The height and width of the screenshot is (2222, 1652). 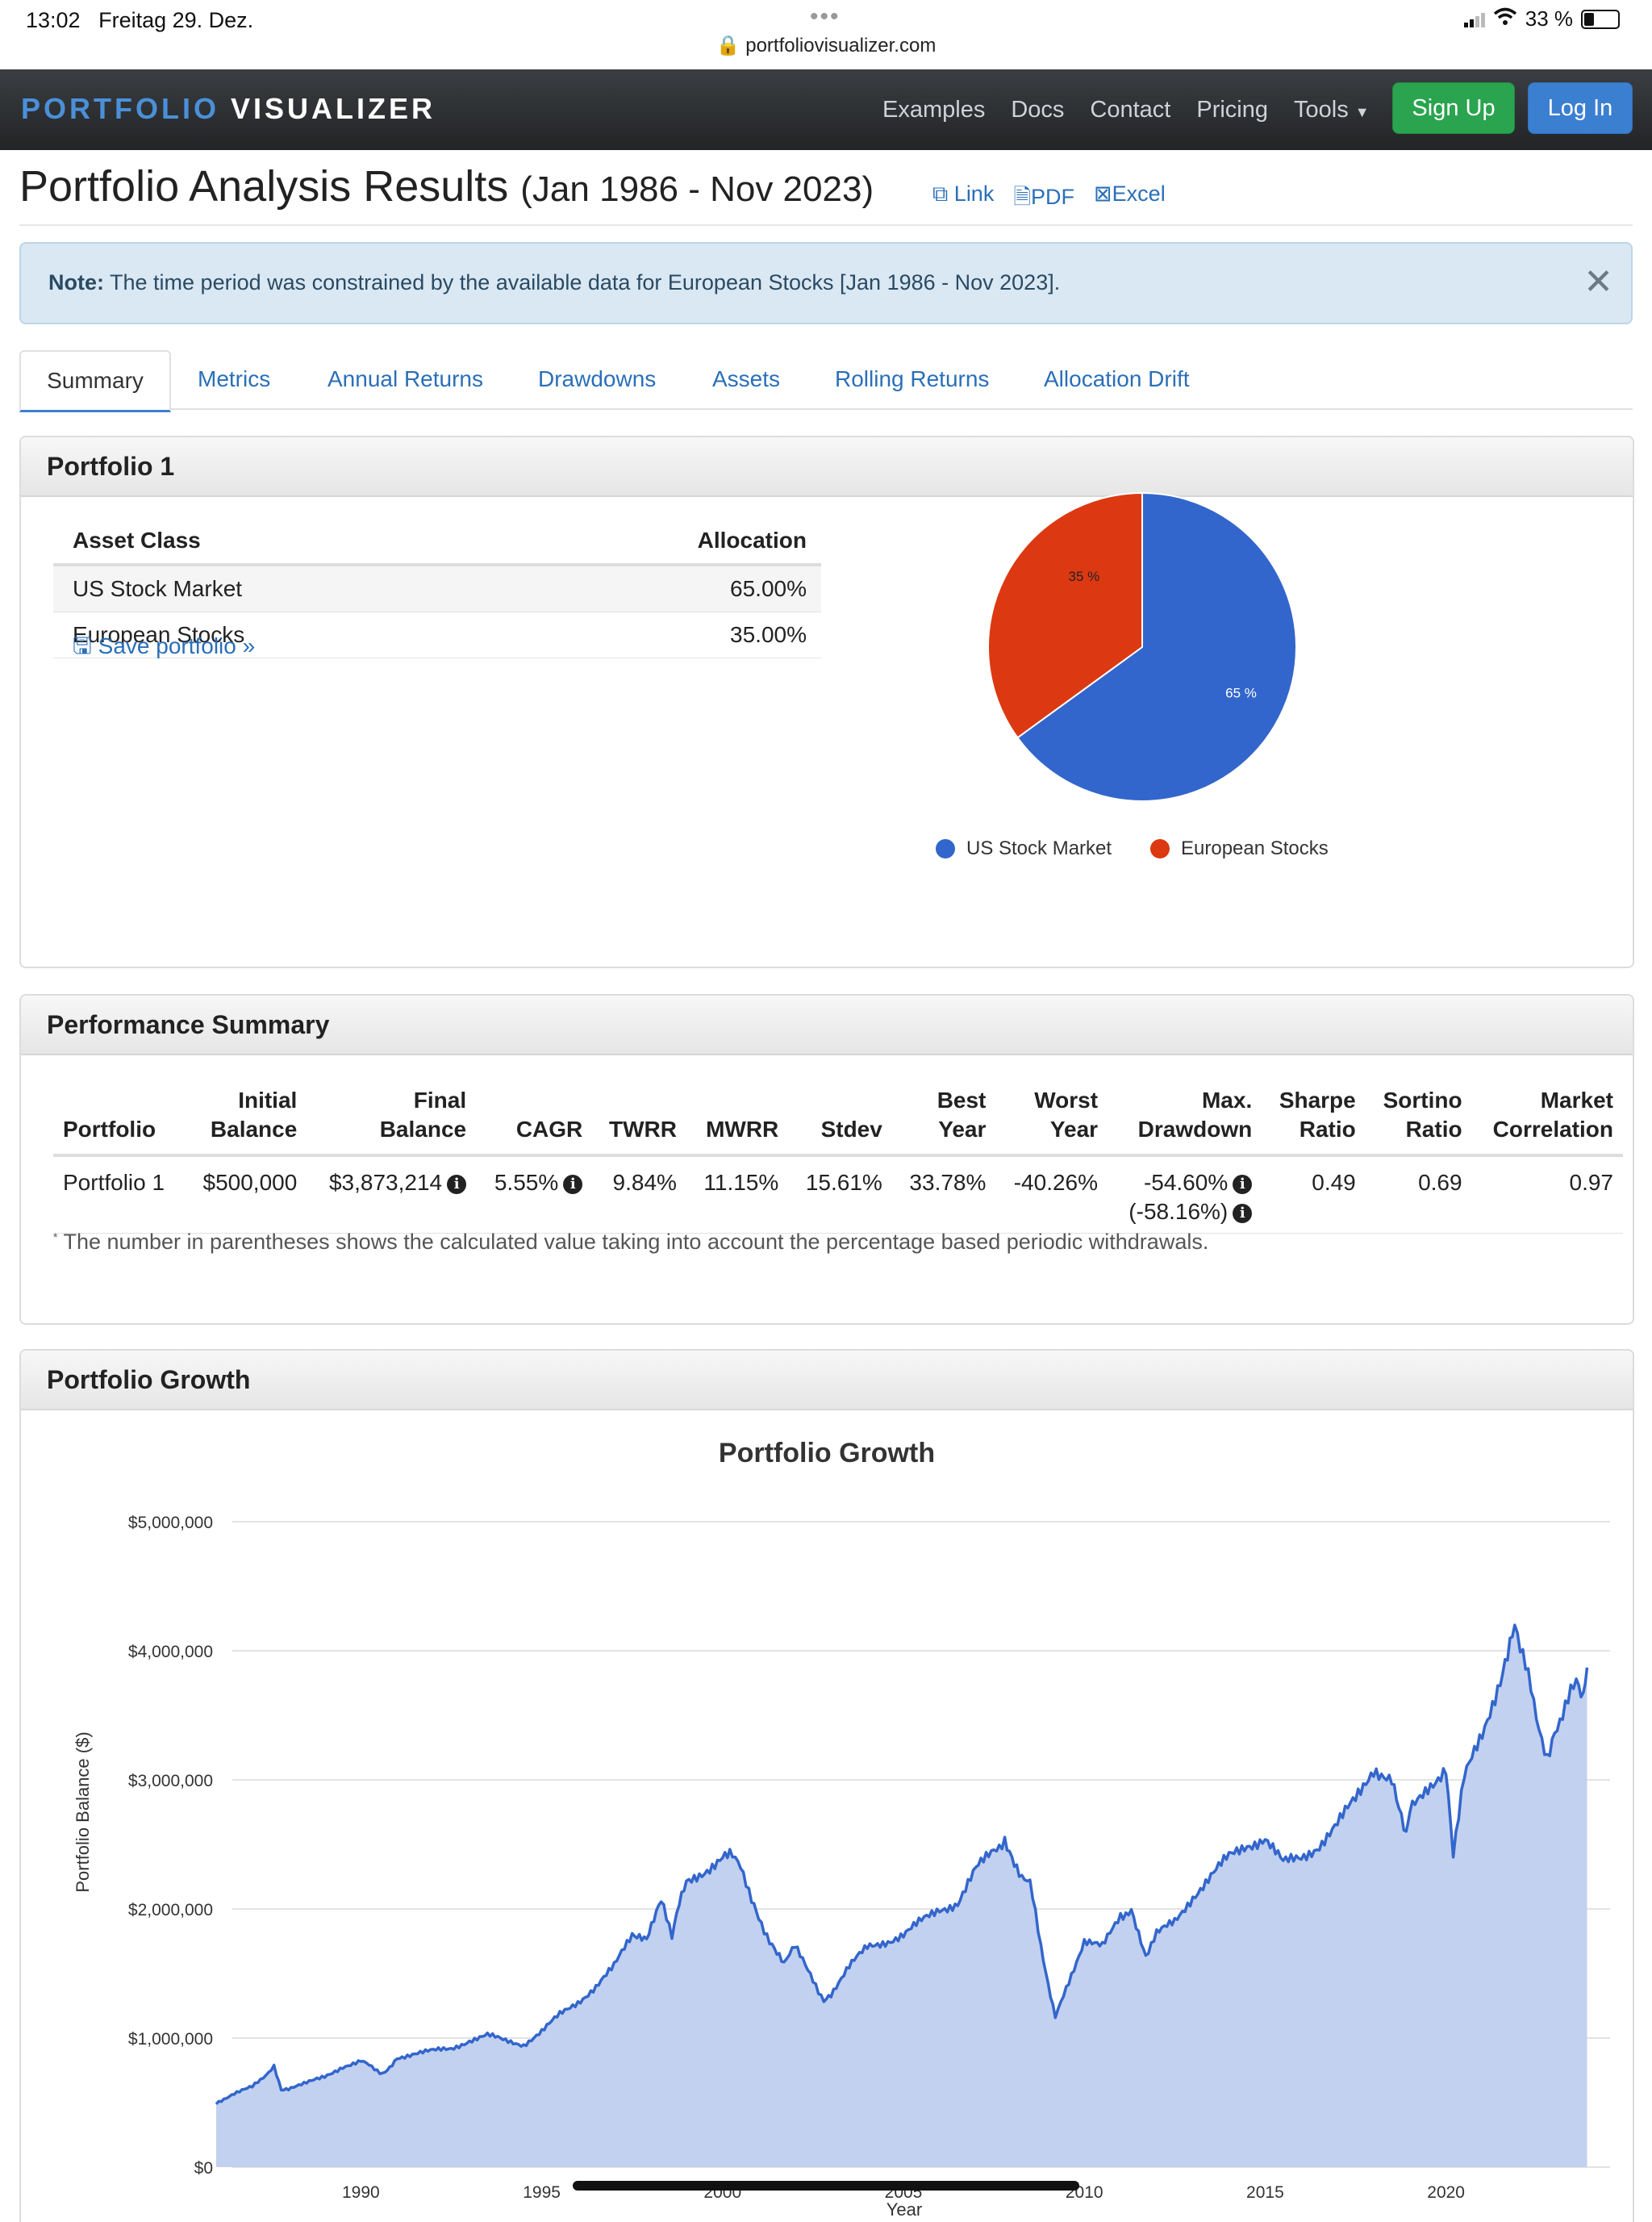 What do you see at coordinates (737, 1121) in the screenshot?
I see `col-mwrr: MWRR` at bounding box center [737, 1121].